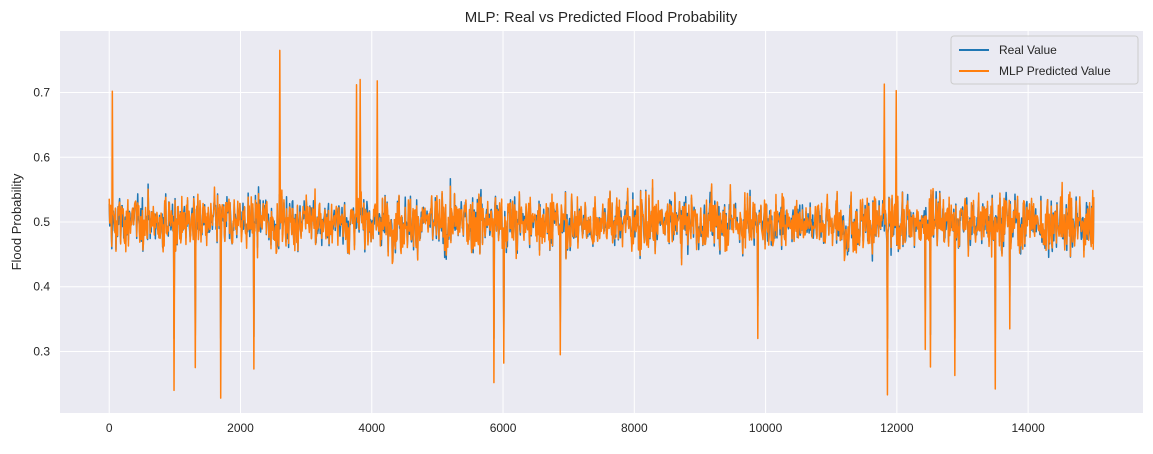 Image resolution: width=1153 pixels, height=454 pixels. What do you see at coordinates (575, 428) in the screenshot?
I see `x-tick-labels: 0 2000 4000 6000 8000 10000 12000 14000` at bounding box center [575, 428].